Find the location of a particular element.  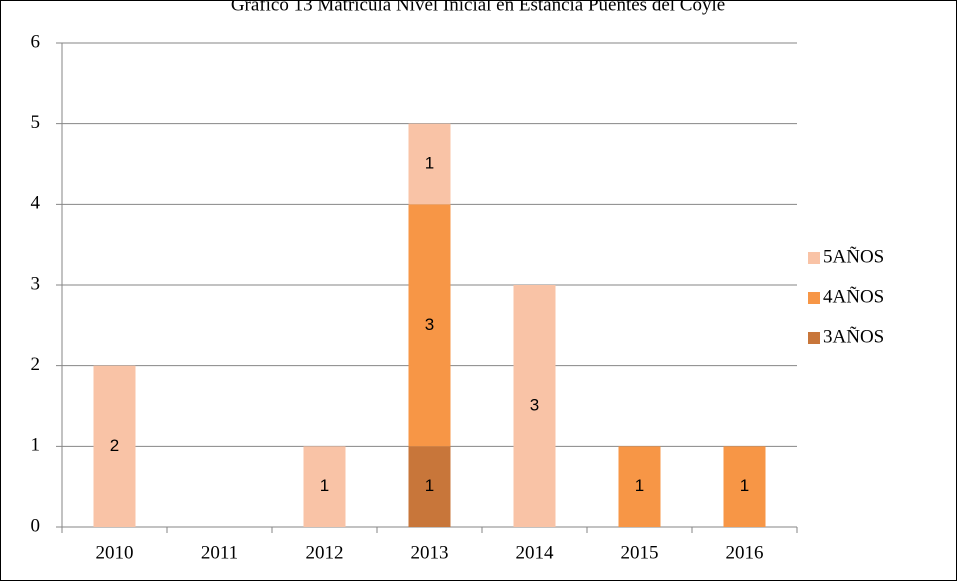

y-tick-label: 6 is located at coordinates (36, 41).